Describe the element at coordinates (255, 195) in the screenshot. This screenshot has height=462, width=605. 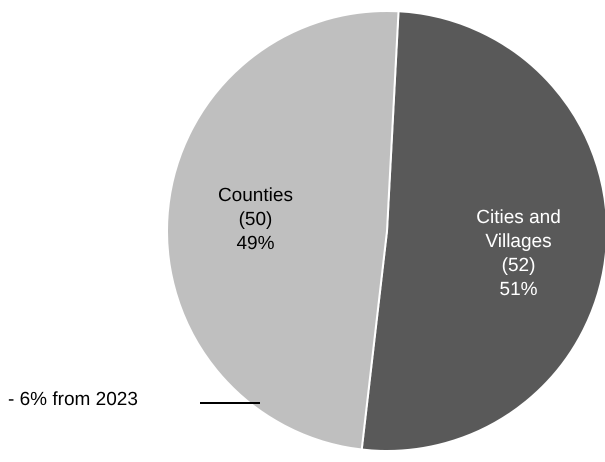
I see `slice-label: Counties` at that location.